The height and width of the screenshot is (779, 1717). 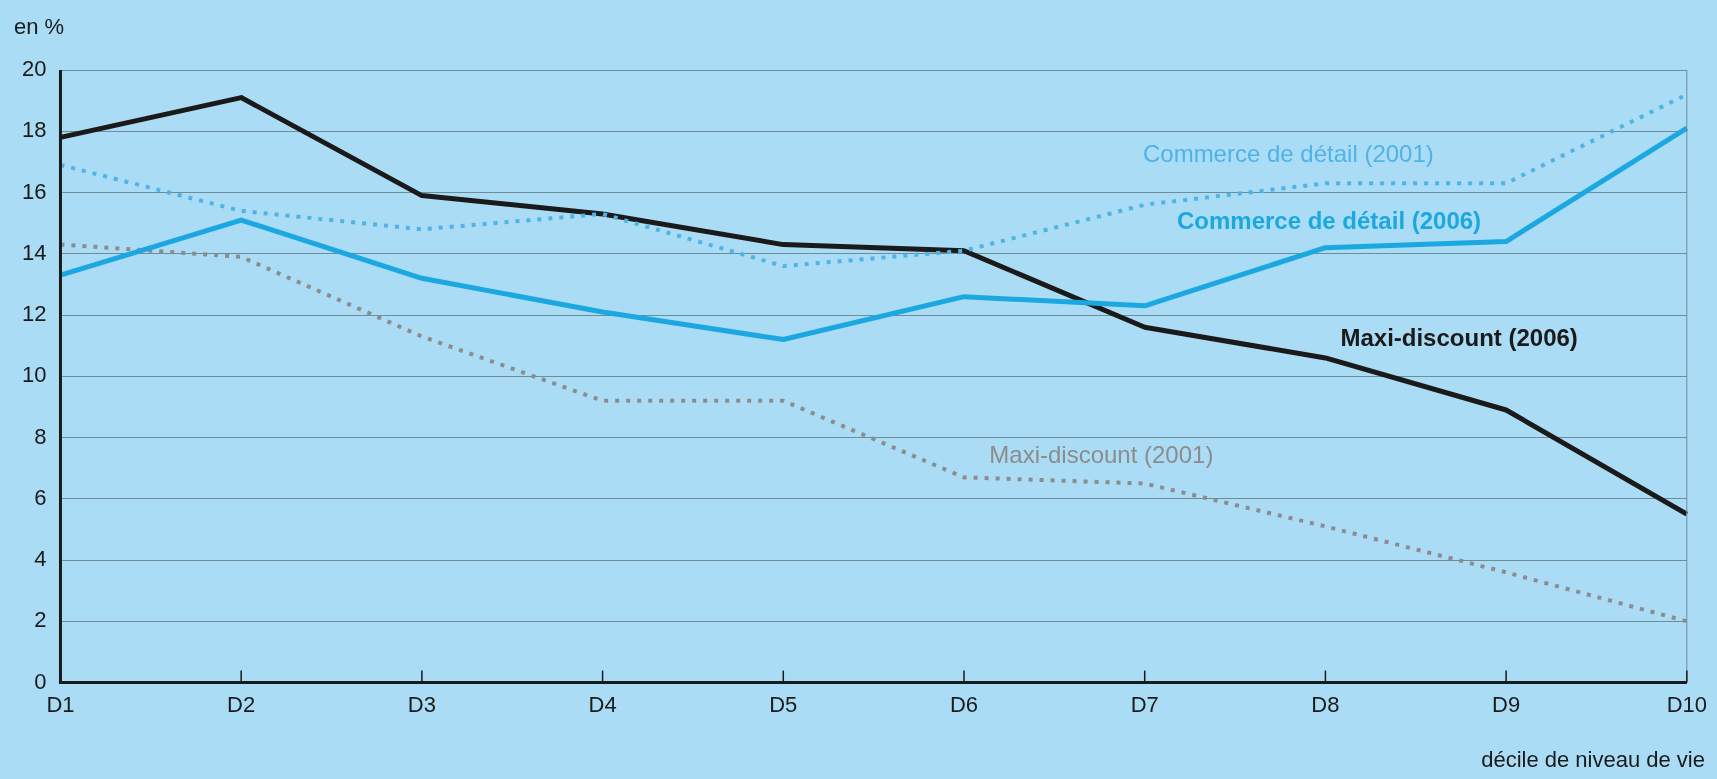 What do you see at coordinates (1459, 338) in the screenshot?
I see `series-label: Maxi-discount (2006)` at bounding box center [1459, 338].